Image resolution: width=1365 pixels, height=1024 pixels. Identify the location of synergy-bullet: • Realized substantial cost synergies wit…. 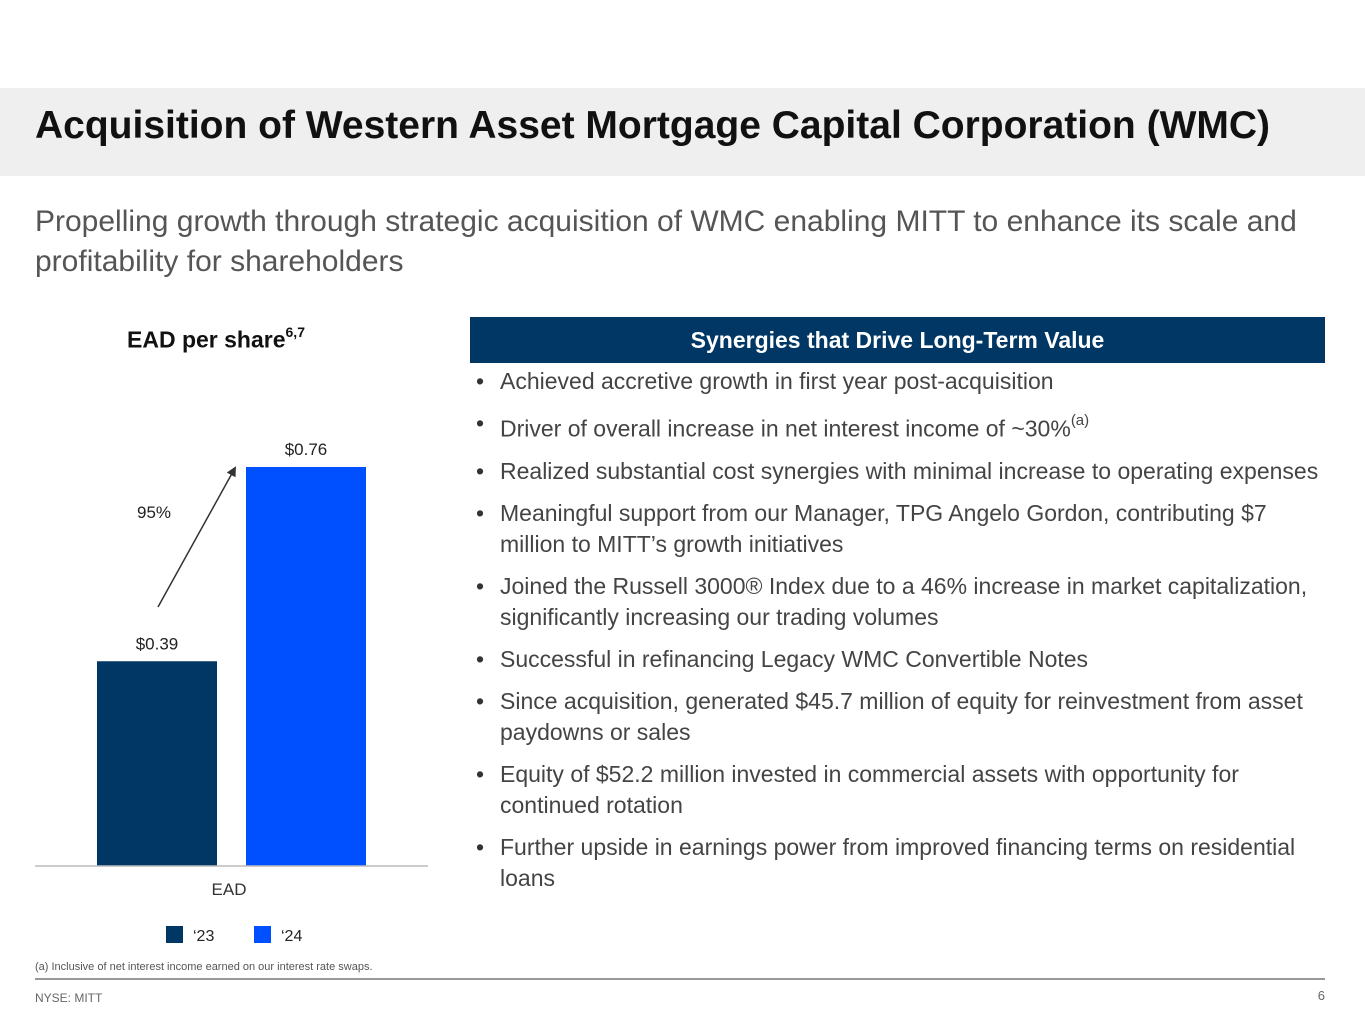
(906, 471).